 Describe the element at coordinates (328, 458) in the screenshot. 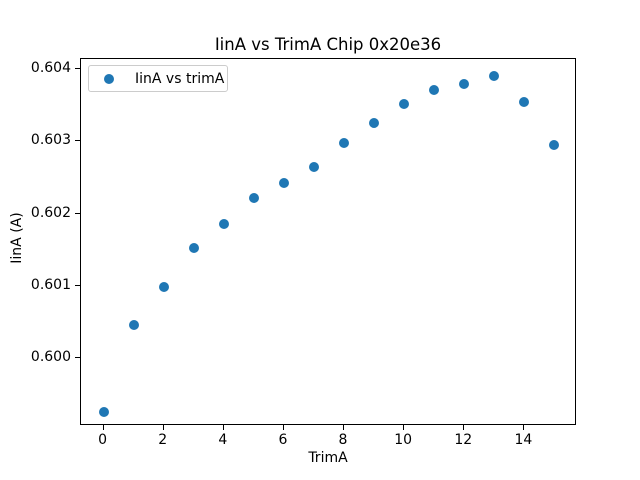

I see `x-axis-label: TrimA` at that location.